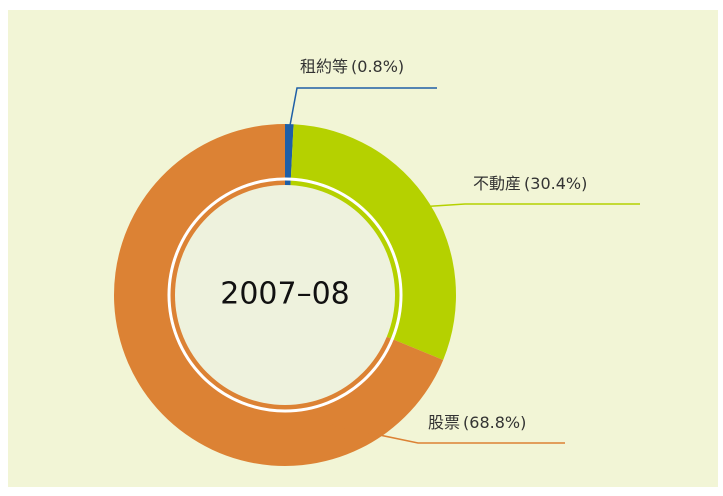  Describe the element at coordinates (494, 422) in the screenshot. I see `value-label: (68.8%)` at that location.